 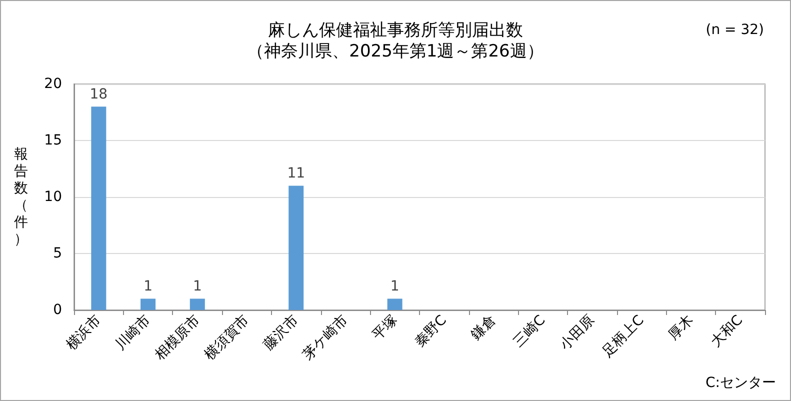 I want to click on x-tick-label: 横須賀市, so click(x=226, y=338).